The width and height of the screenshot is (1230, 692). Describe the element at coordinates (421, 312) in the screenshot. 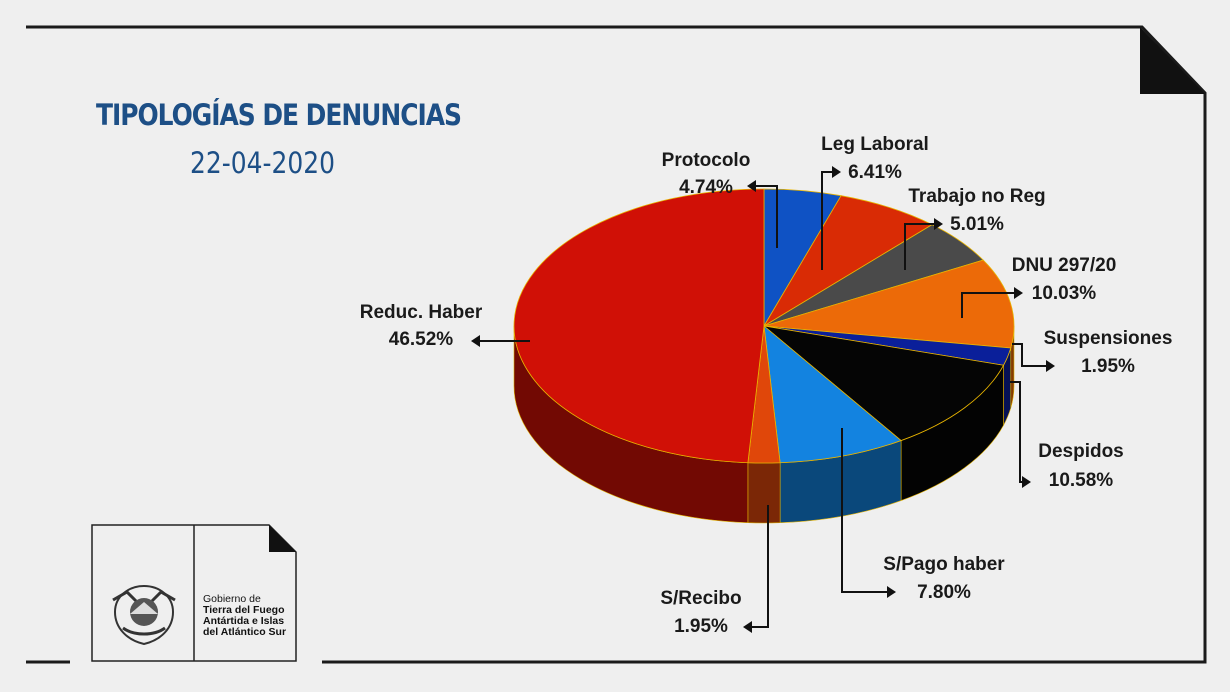

I see `slice-label-reduc-haber: Reduc. Haber` at that location.